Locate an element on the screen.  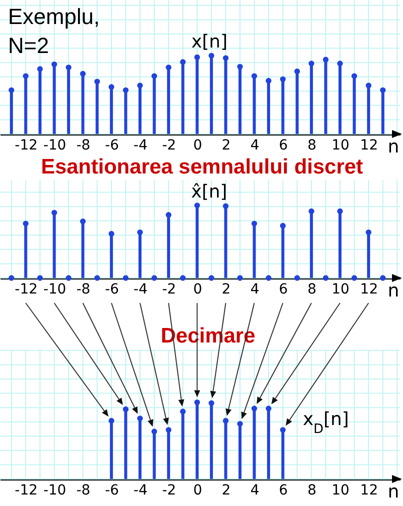
annotation: Exemplu, N=2 is located at coordinates (54, 31).